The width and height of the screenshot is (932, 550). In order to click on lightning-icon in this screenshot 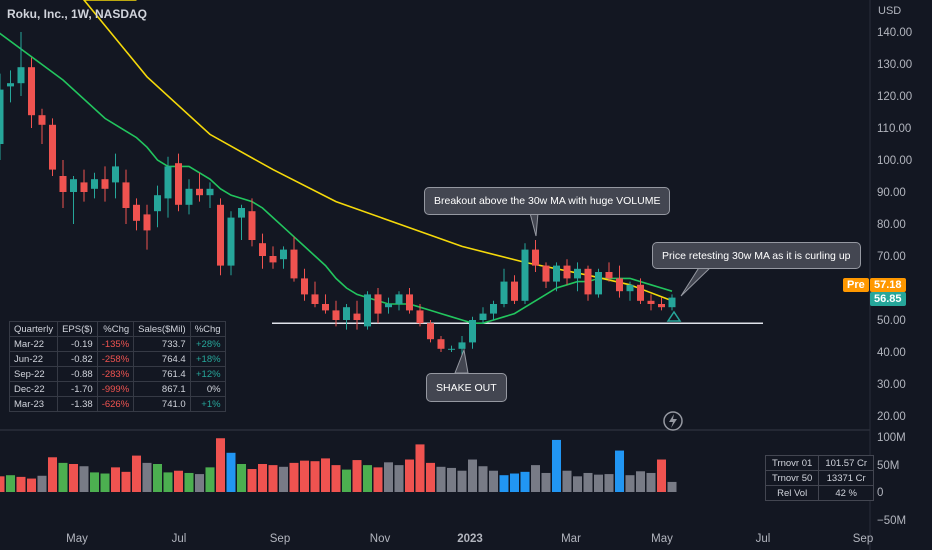, I will do `click(673, 421)`.